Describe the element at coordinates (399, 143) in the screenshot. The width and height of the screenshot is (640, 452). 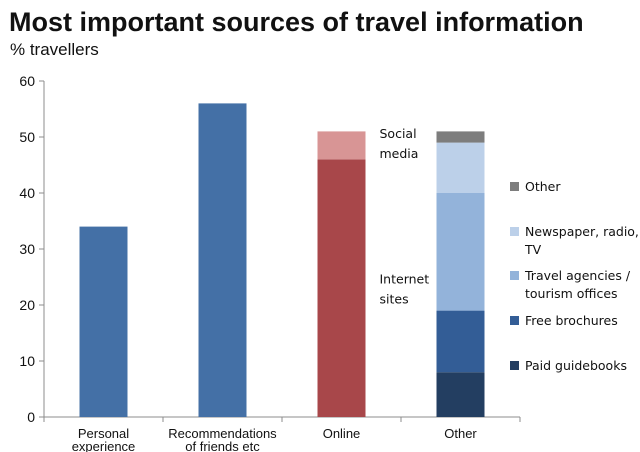
I see `annotation-social-media: Social media` at that location.